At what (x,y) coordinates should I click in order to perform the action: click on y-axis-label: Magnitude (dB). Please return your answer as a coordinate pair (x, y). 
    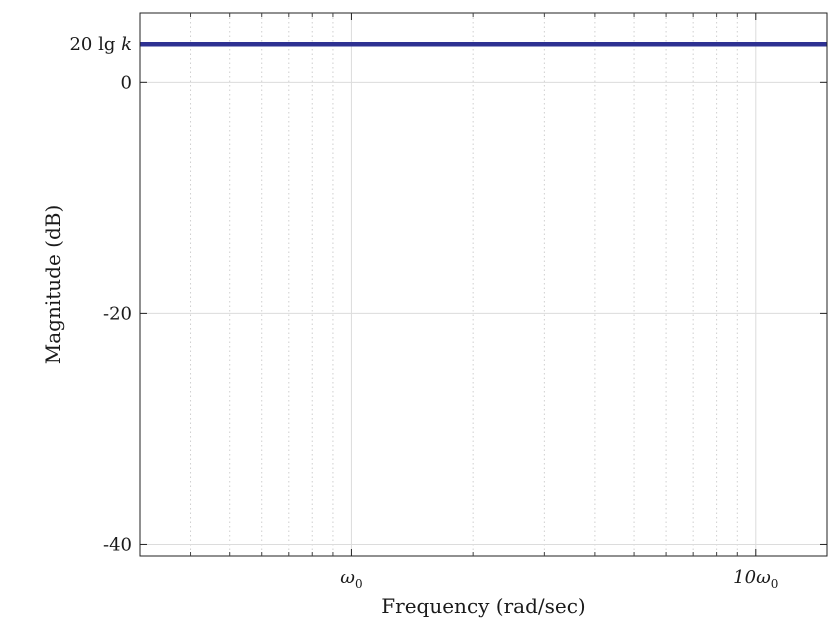
    Looking at the image, I should click on (53, 285).